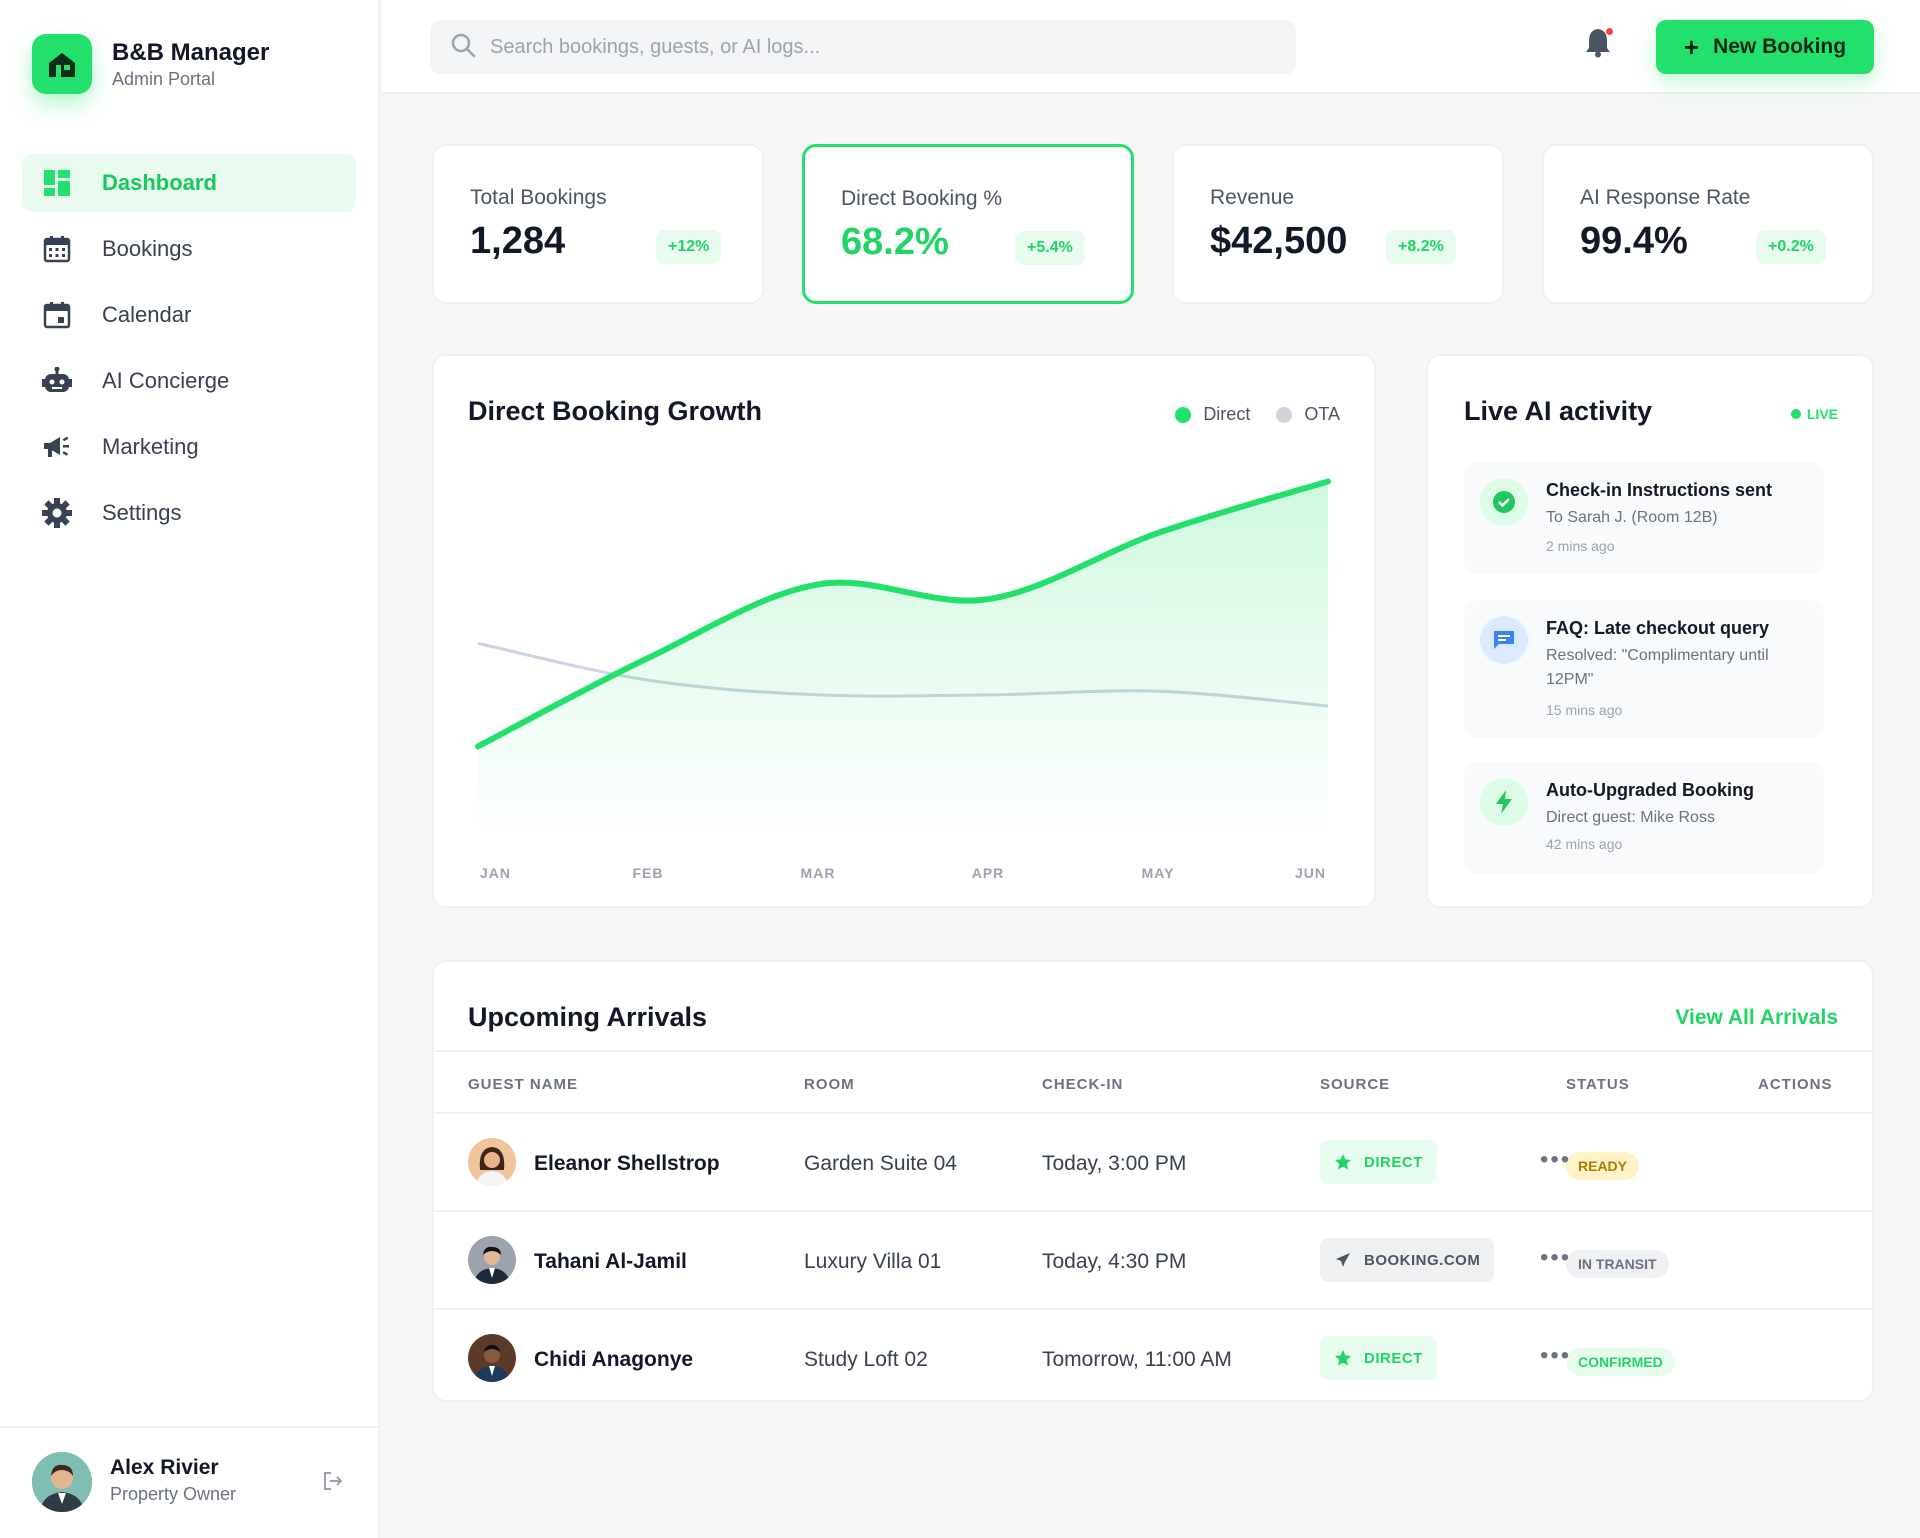 The height and width of the screenshot is (1538, 1920). What do you see at coordinates (1083, 1084) in the screenshot?
I see `column-header-checkin: CHECK-IN` at bounding box center [1083, 1084].